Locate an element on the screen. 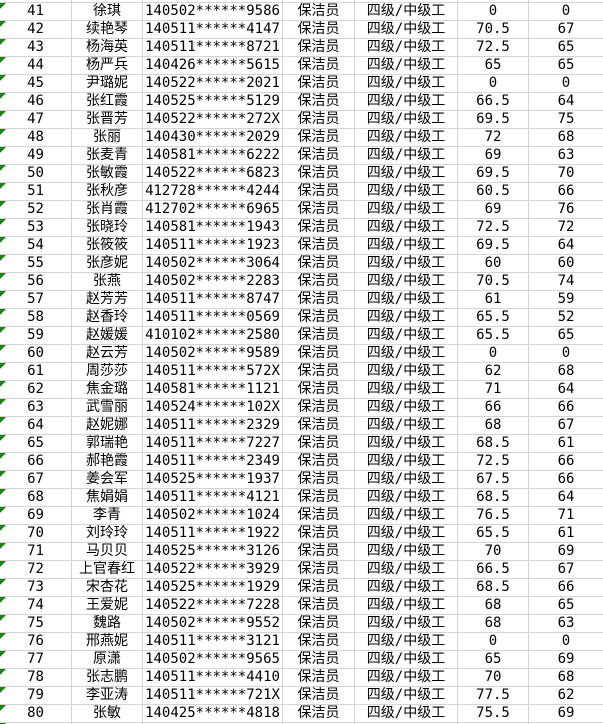 This screenshot has height=724, width=603. seq-cell: 61 is located at coordinates (36, 372).